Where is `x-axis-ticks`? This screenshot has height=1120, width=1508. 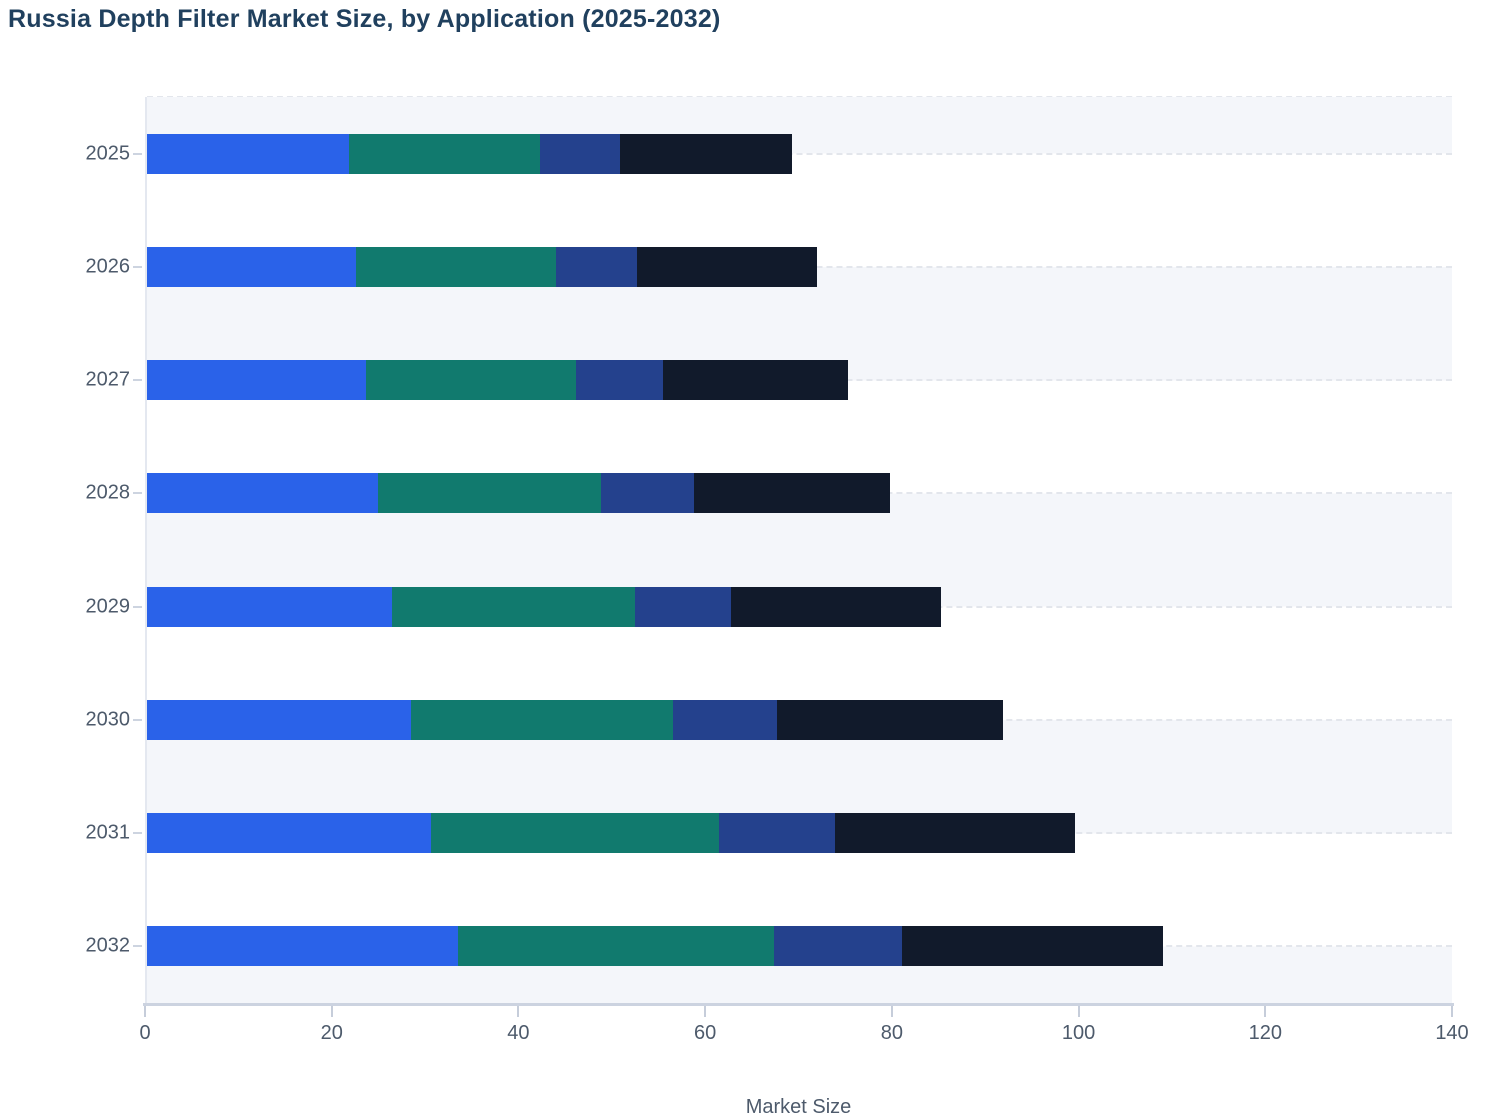 x-axis-ticks is located at coordinates (798, 1012).